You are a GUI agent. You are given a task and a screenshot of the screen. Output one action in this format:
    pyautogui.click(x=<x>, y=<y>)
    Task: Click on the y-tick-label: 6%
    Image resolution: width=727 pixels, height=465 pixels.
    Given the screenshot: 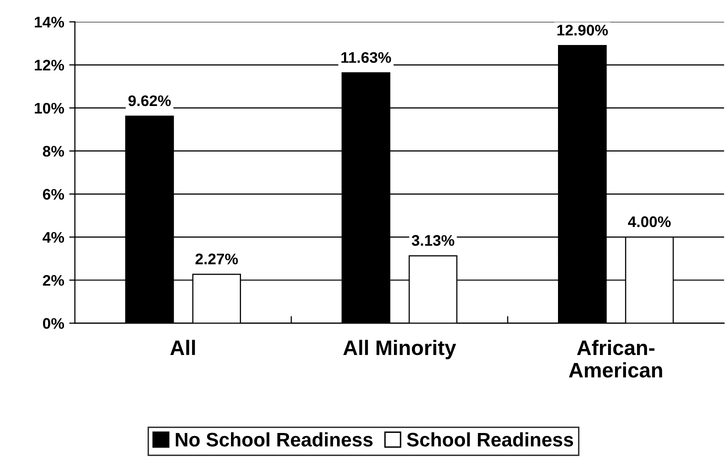 What is the action you would take?
    pyautogui.click(x=53, y=194)
    